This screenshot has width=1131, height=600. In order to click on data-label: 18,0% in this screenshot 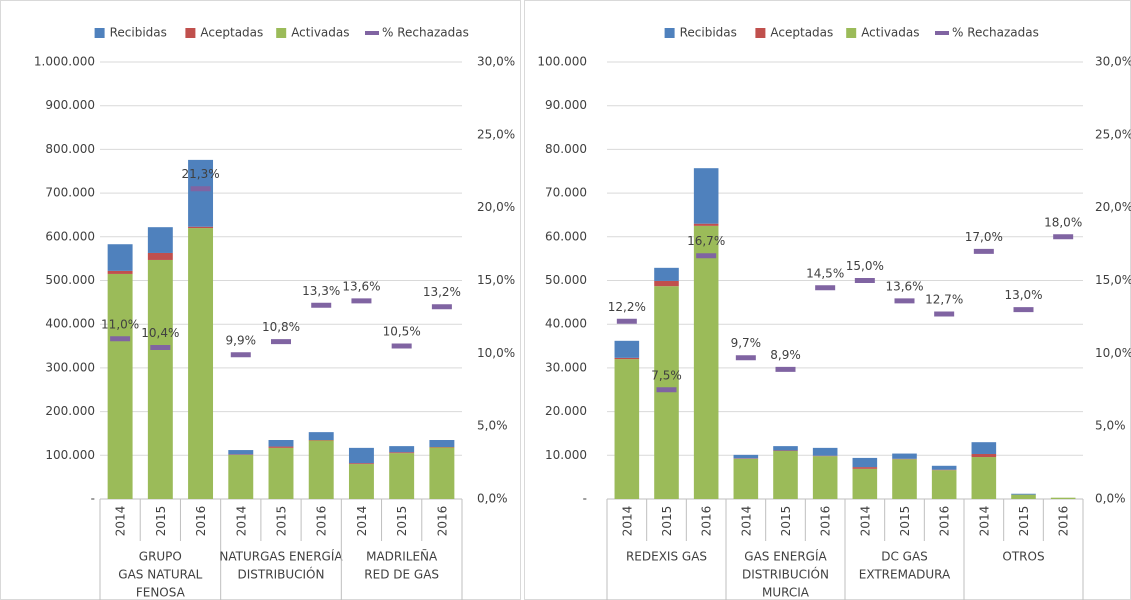, I will do `click(1063, 222)`.